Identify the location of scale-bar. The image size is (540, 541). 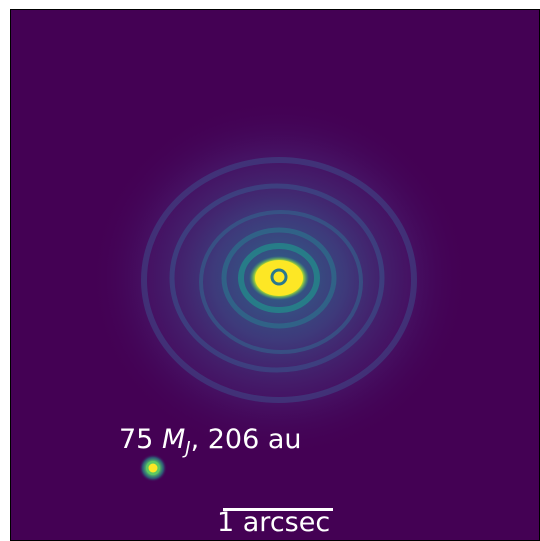
(278, 509).